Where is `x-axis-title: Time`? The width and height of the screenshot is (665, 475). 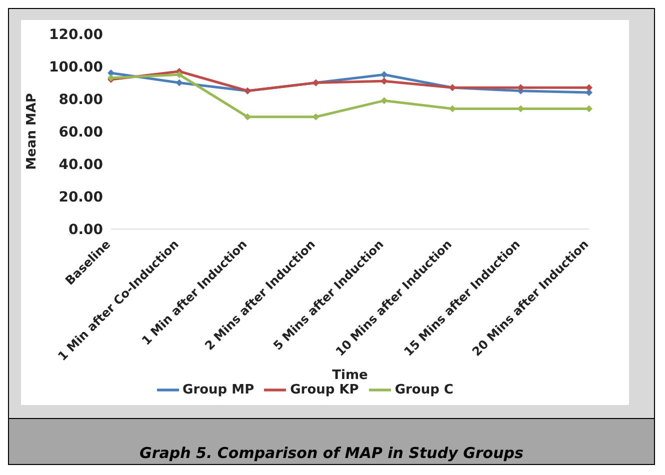 x-axis-title: Time is located at coordinates (350, 375).